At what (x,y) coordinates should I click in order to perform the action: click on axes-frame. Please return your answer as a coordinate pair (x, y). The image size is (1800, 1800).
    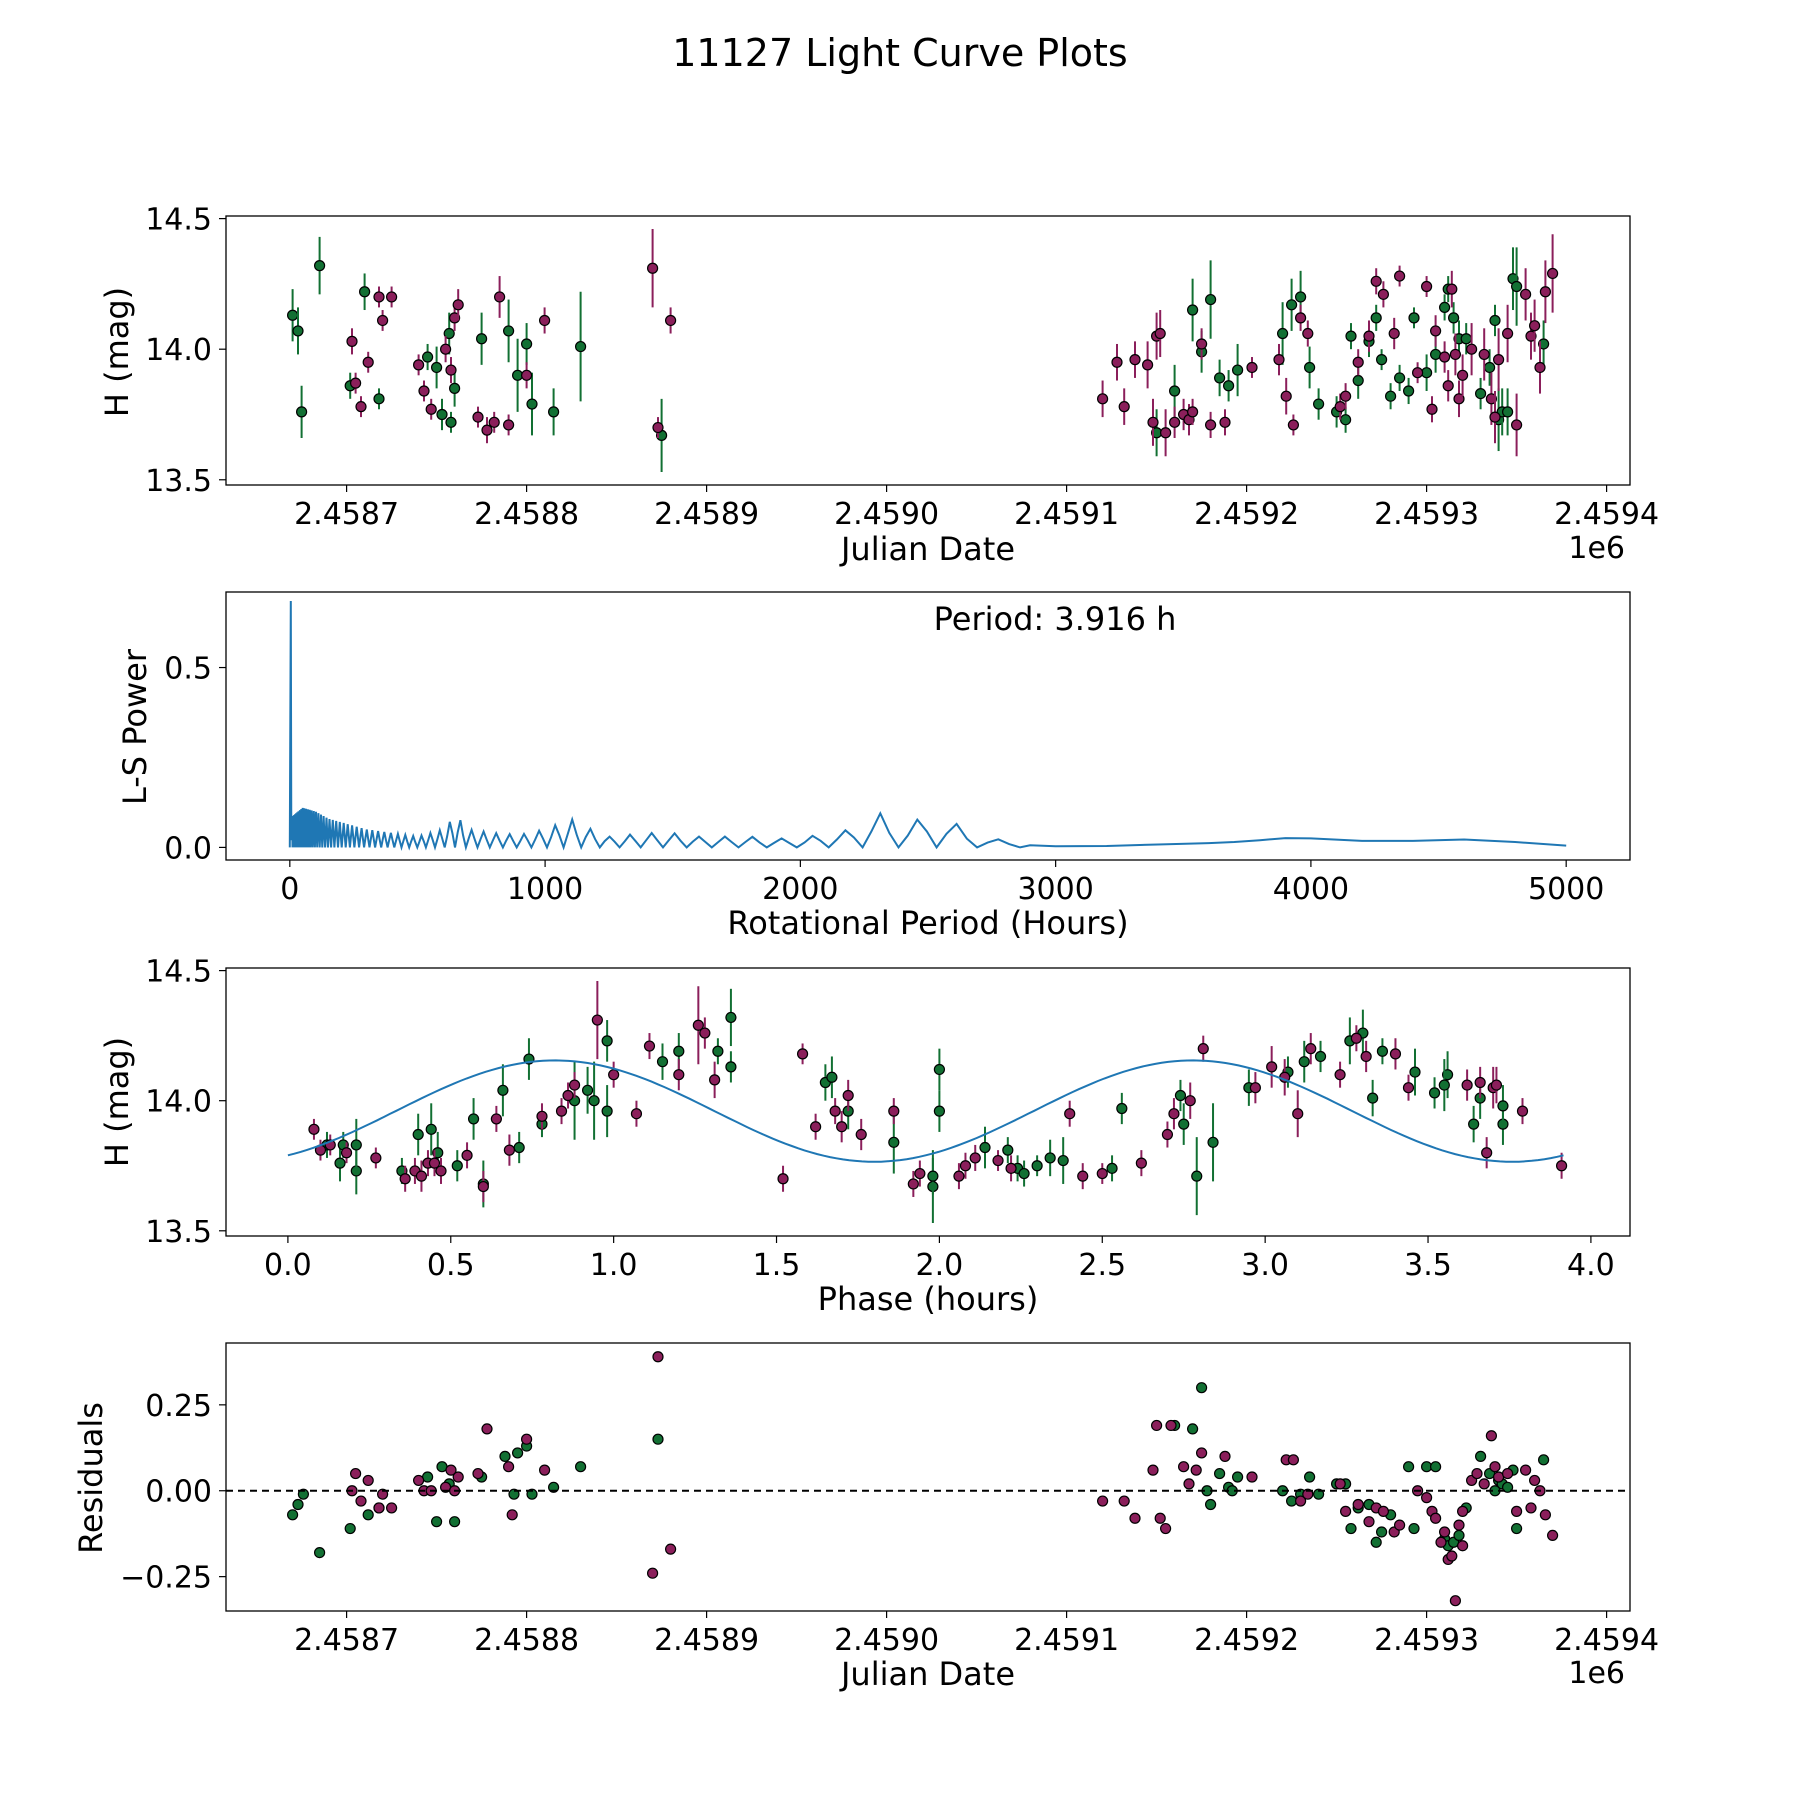
    Looking at the image, I should click on (928, 350).